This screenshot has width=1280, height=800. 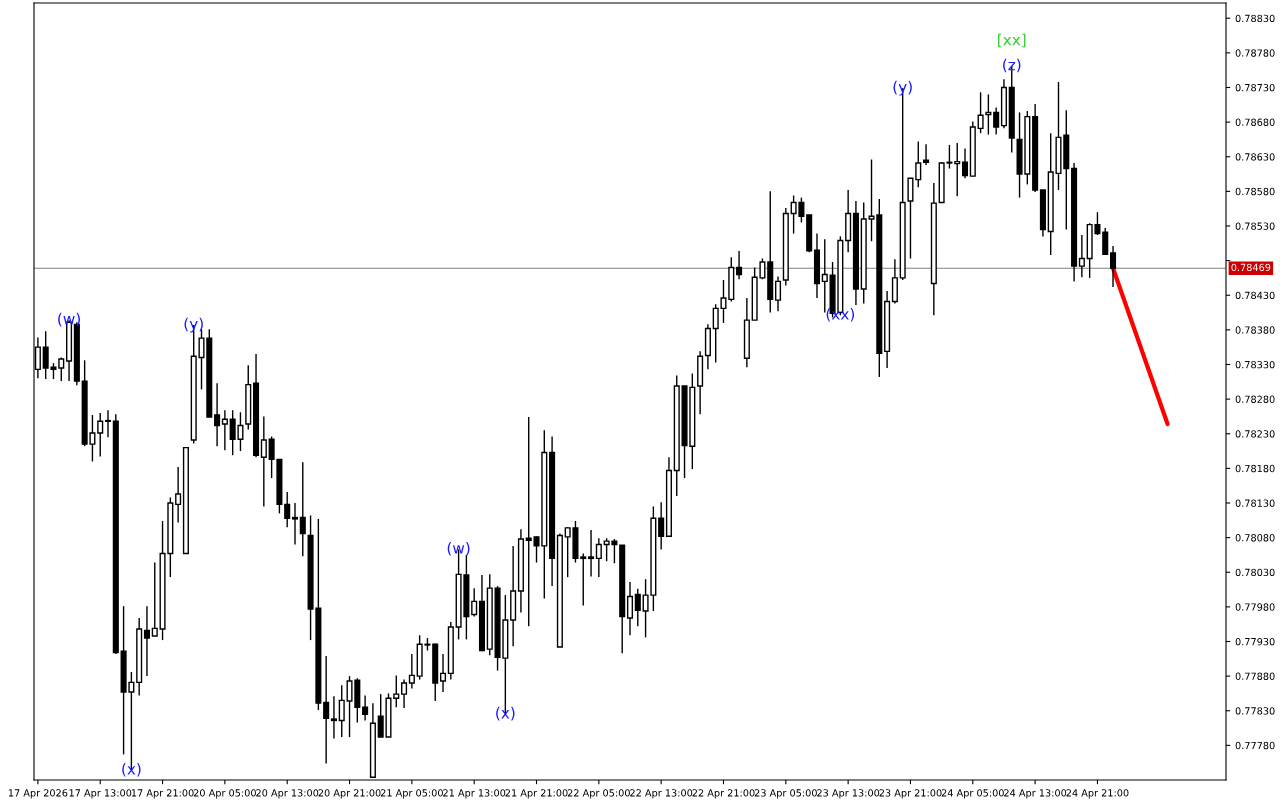 I want to click on x-tick-label: 22 Apr 13:00, so click(x=661, y=794).